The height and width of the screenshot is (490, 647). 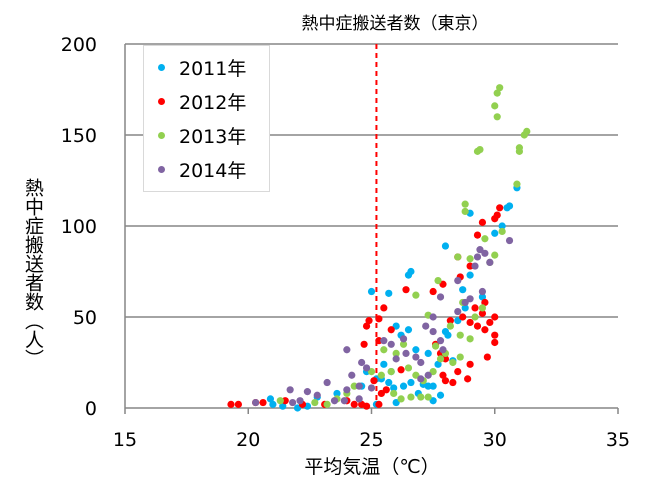 What do you see at coordinates (248, 440) in the screenshot?
I see `x-tick-label: 20` at bounding box center [248, 440].